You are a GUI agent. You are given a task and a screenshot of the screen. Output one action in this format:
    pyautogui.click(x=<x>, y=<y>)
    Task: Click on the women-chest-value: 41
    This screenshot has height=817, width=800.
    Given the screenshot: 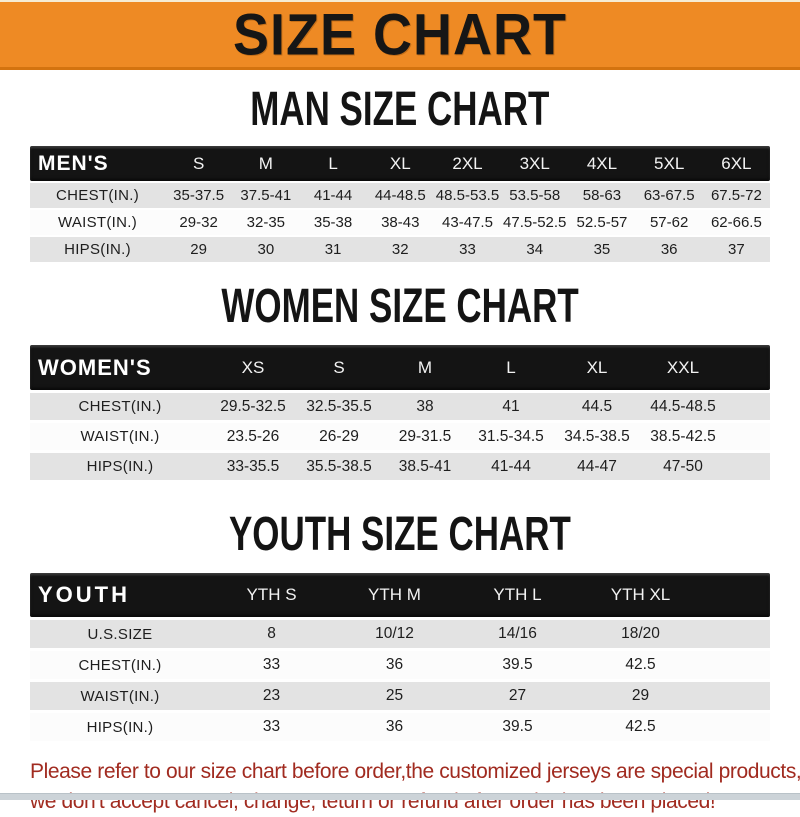 What is the action you would take?
    pyautogui.click(x=511, y=406)
    